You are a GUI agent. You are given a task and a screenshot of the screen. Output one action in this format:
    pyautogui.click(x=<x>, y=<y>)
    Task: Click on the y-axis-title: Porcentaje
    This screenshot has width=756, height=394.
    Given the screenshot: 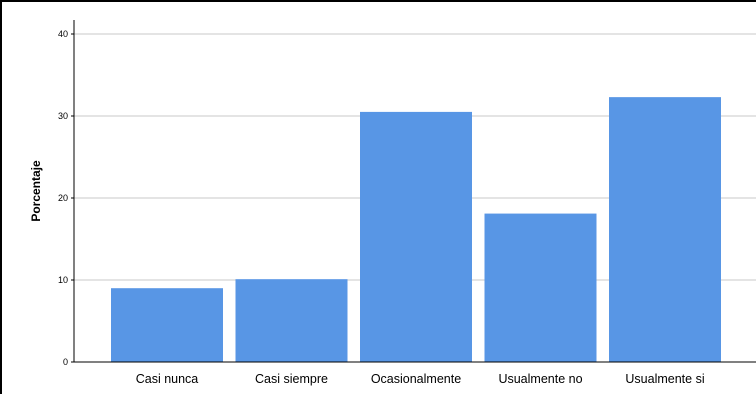 What is the action you would take?
    pyautogui.click(x=36, y=191)
    